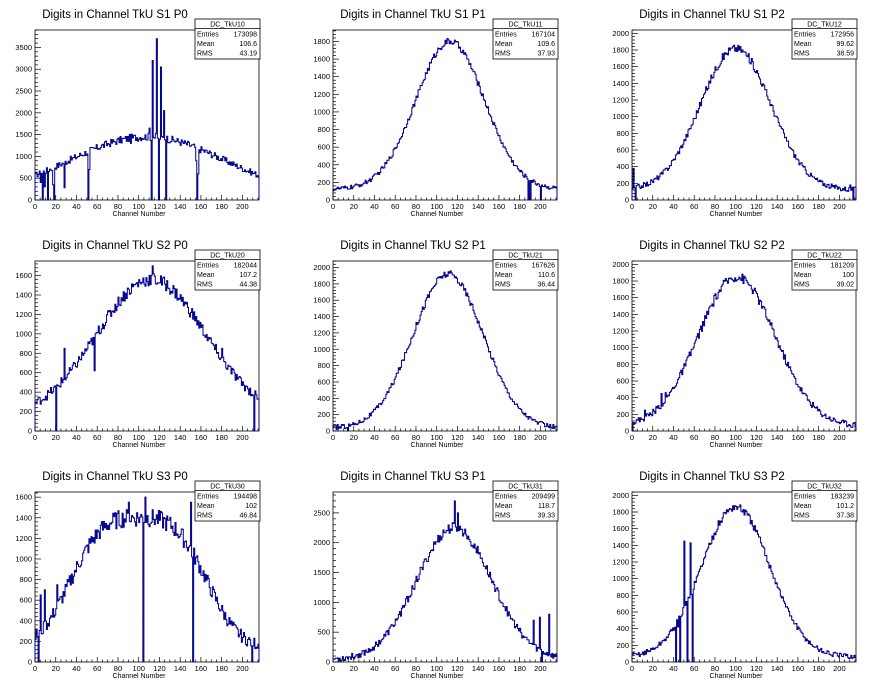  I want to click on y-tick-label: 200, so click(25, 411).